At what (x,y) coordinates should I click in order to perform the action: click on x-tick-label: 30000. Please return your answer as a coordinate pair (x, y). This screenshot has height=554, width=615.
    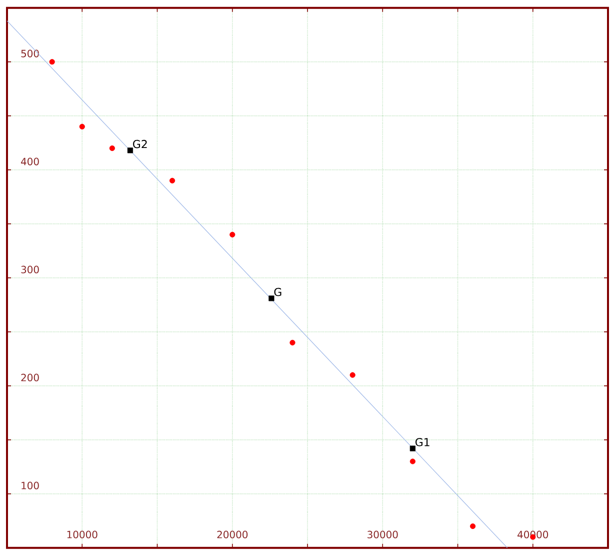
    Looking at the image, I should click on (383, 534).